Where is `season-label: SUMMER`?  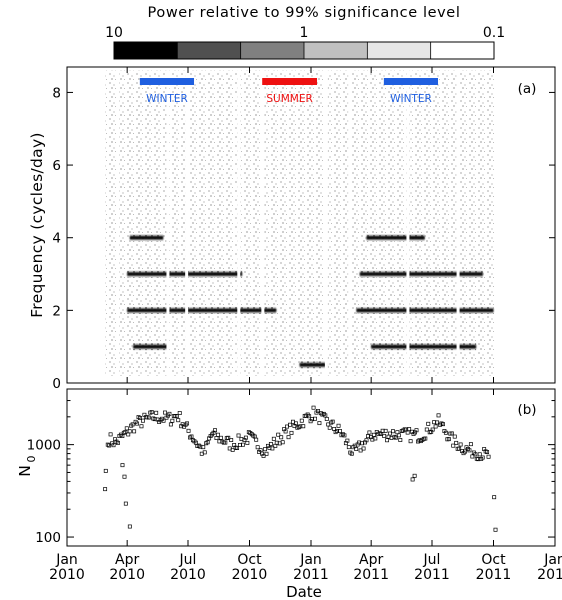 season-label: SUMMER is located at coordinates (289, 99).